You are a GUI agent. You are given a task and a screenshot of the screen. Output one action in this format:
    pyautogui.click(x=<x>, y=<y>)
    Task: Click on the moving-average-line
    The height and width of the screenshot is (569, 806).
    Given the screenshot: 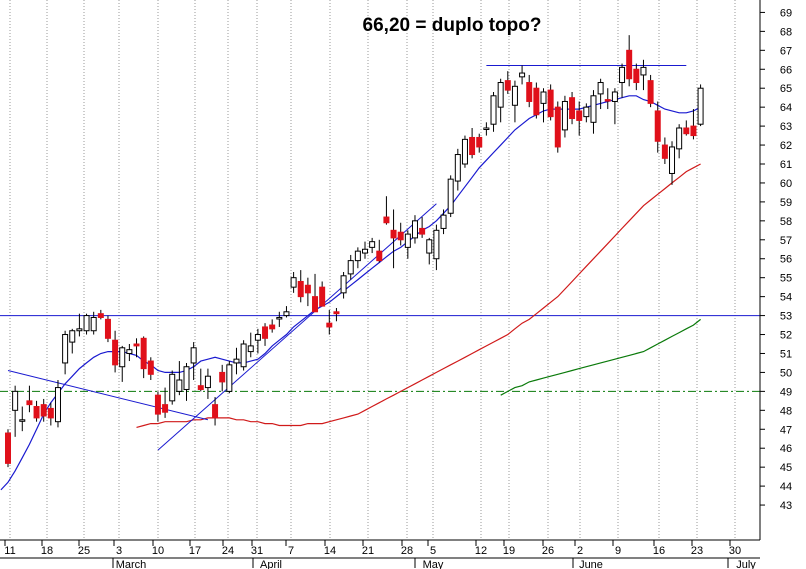 What is the action you would take?
    pyautogui.click(x=600, y=357)
    